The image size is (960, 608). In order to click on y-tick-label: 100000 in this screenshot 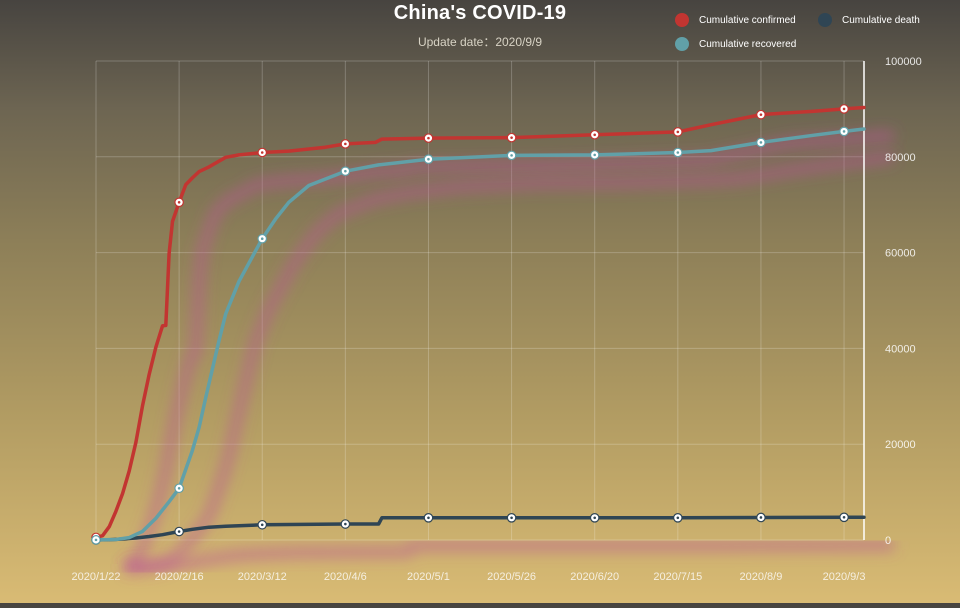, I will do `click(903, 62)`.